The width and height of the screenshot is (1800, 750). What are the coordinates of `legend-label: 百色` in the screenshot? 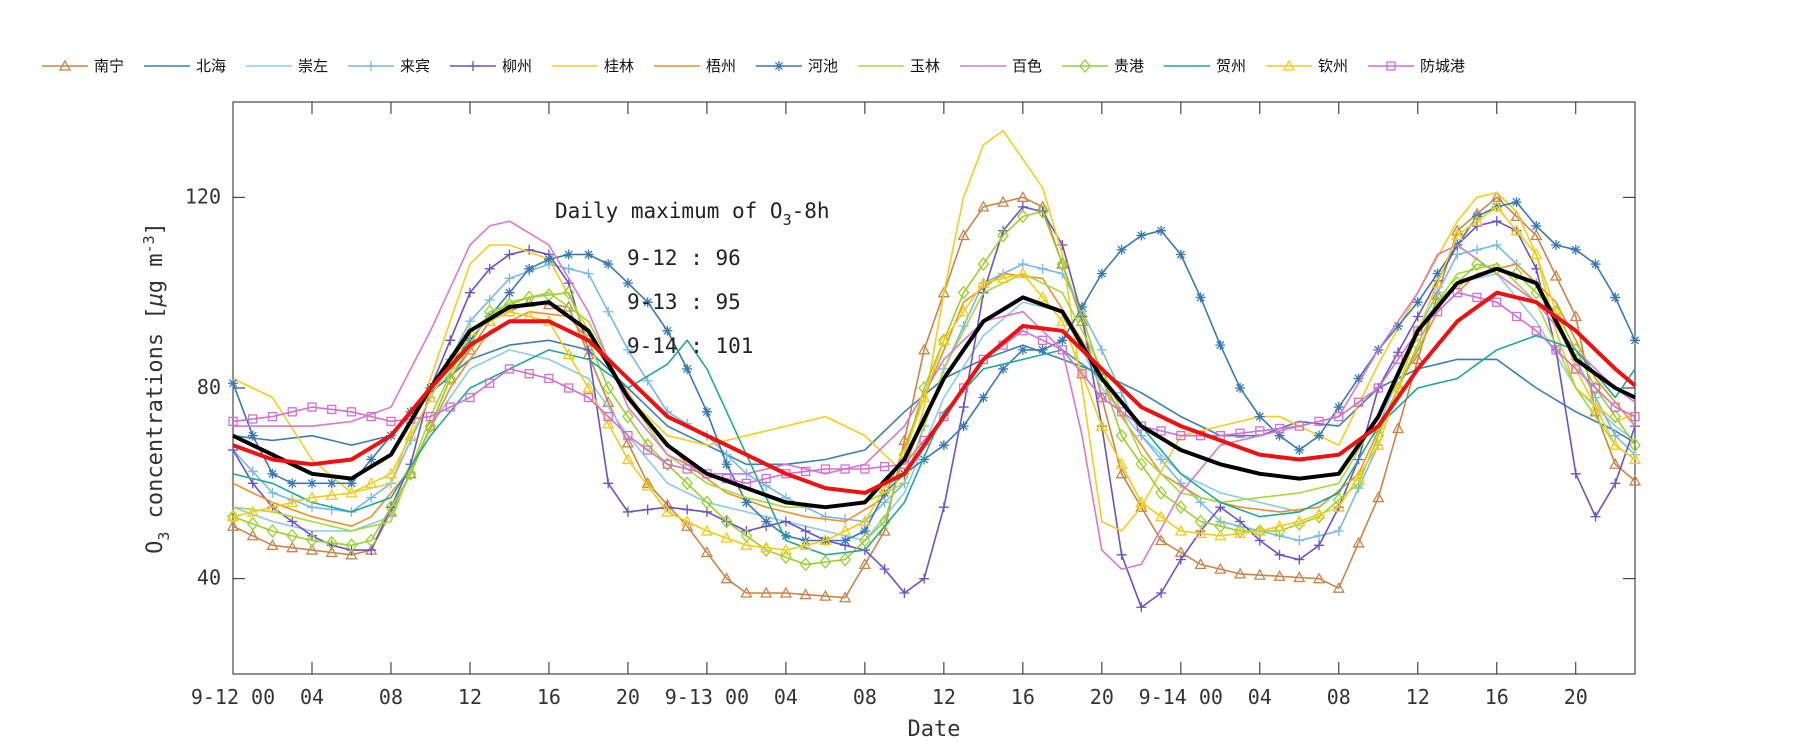 It's located at (1027, 66).